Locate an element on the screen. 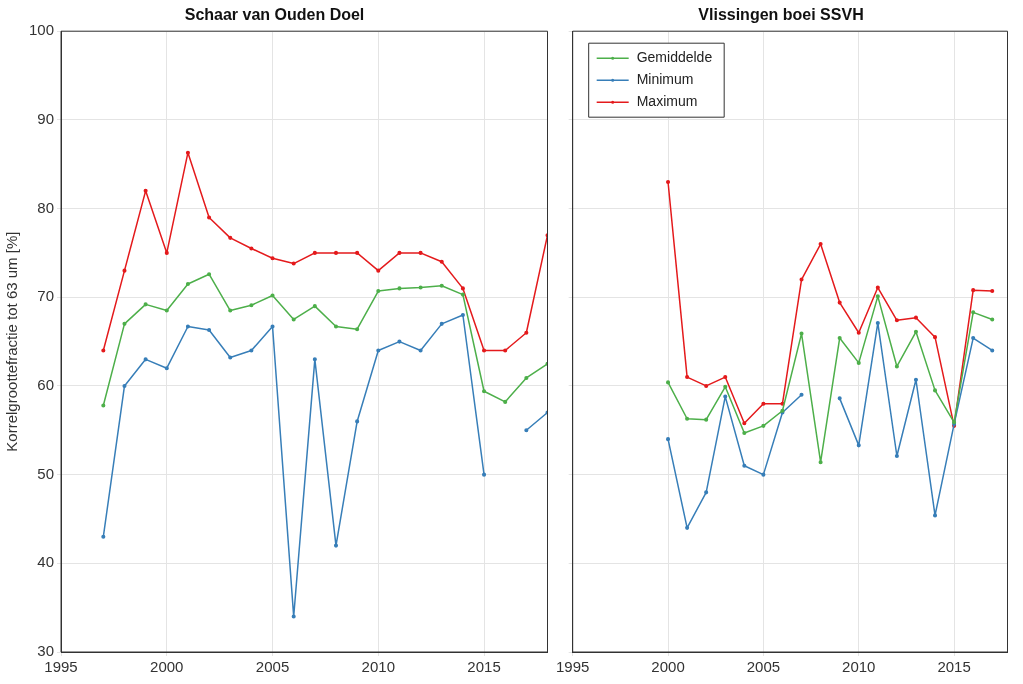 This screenshot has height=684, width=1023. chart-title: Vlissingen boei SSVH is located at coordinates (781, 15).